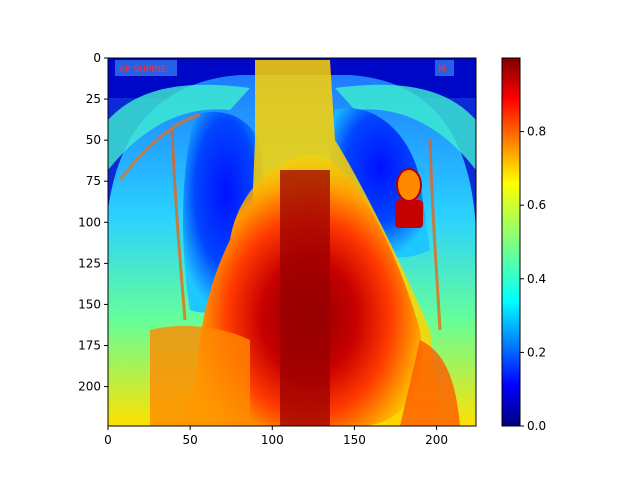 This screenshot has width=640, height=480. Describe the element at coordinates (536, 279) in the screenshot. I see `colorbar-tick-label: 0.4` at that location.